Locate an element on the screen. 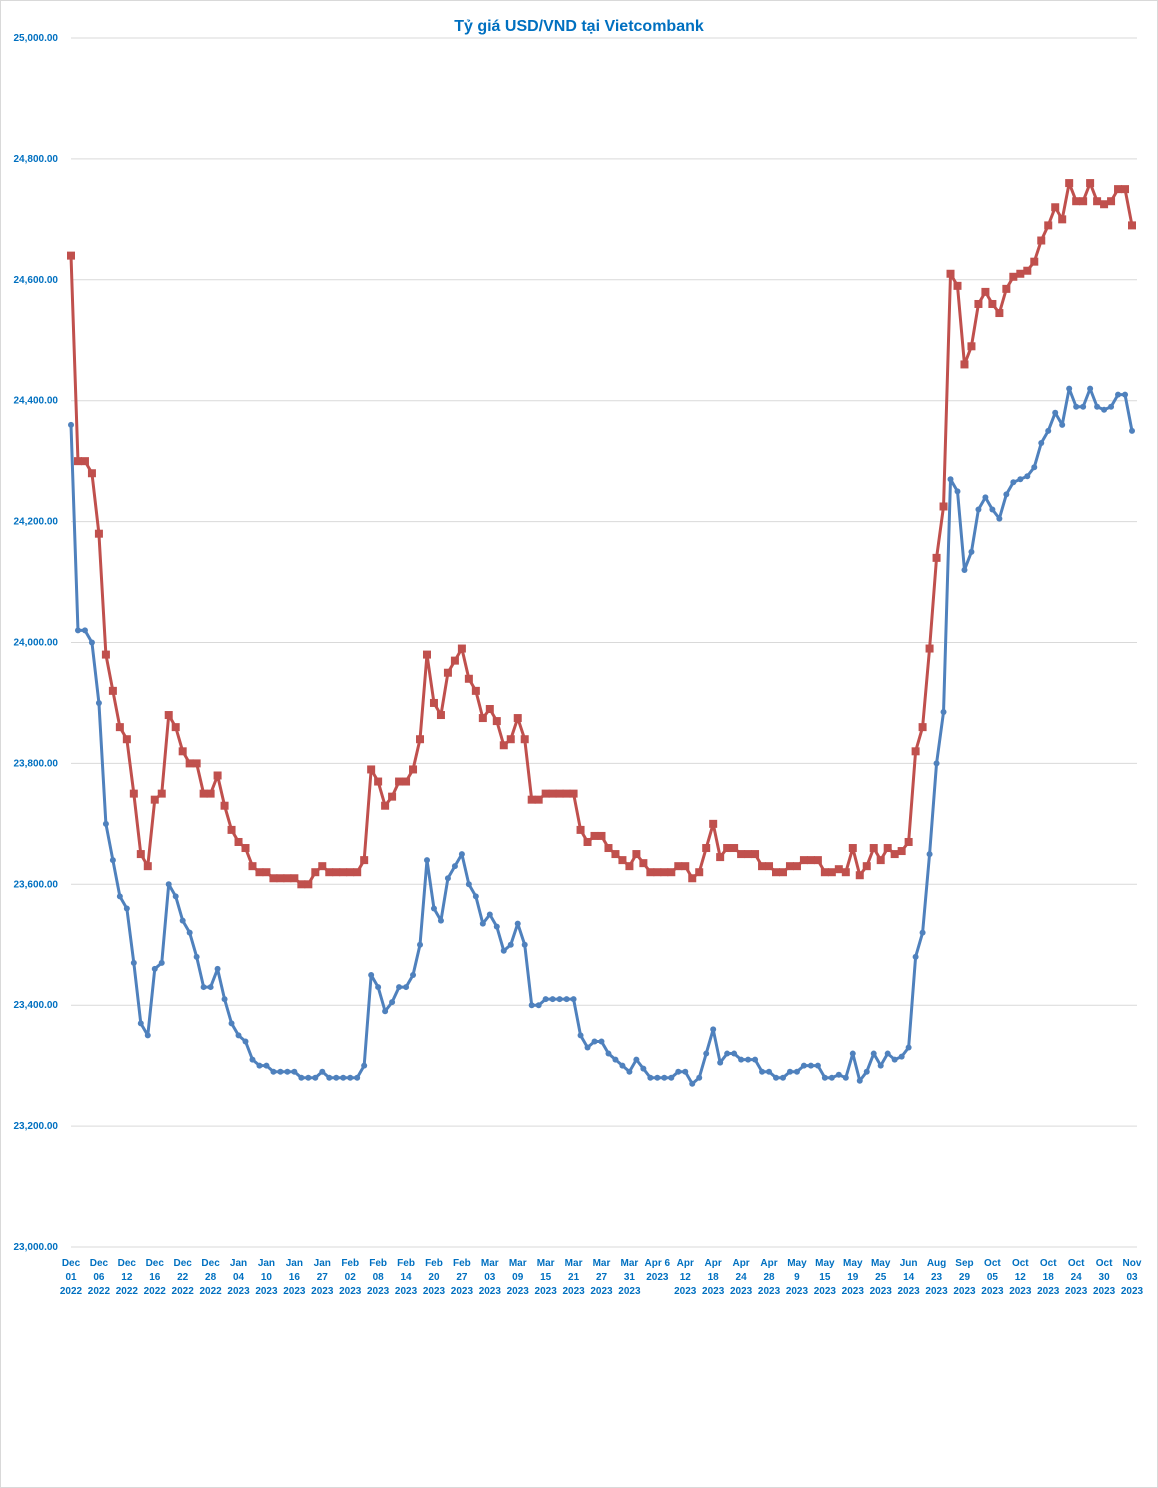 Image resolution: width=1158 pixels, height=1488 pixels. x-tick-label: Apr 28 2023 is located at coordinates (769, 1277).